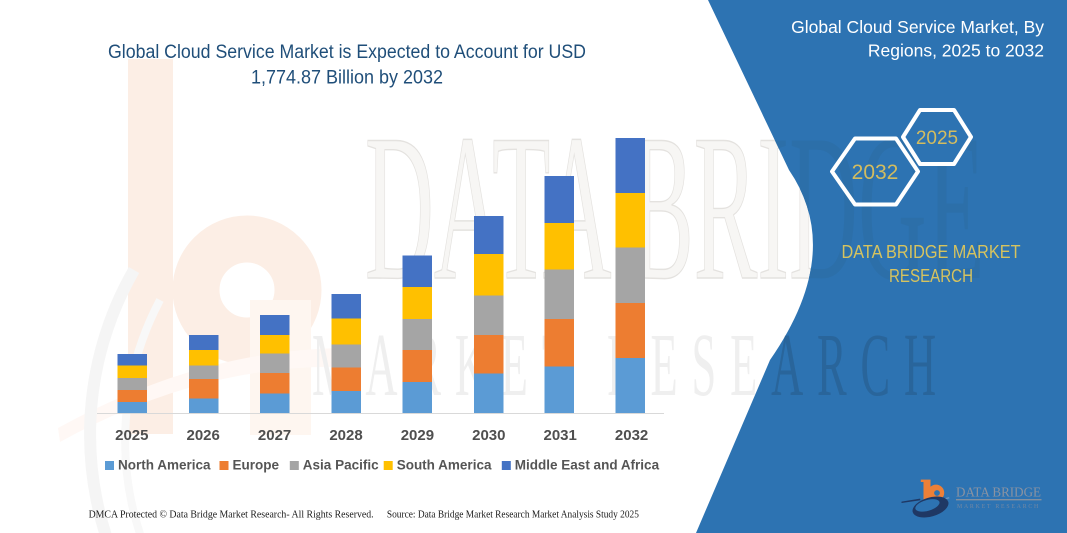  What do you see at coordinates (931, 276) in the screenshot?
I see `svg-text: RESEARCH` at bounding box center [931, 276].